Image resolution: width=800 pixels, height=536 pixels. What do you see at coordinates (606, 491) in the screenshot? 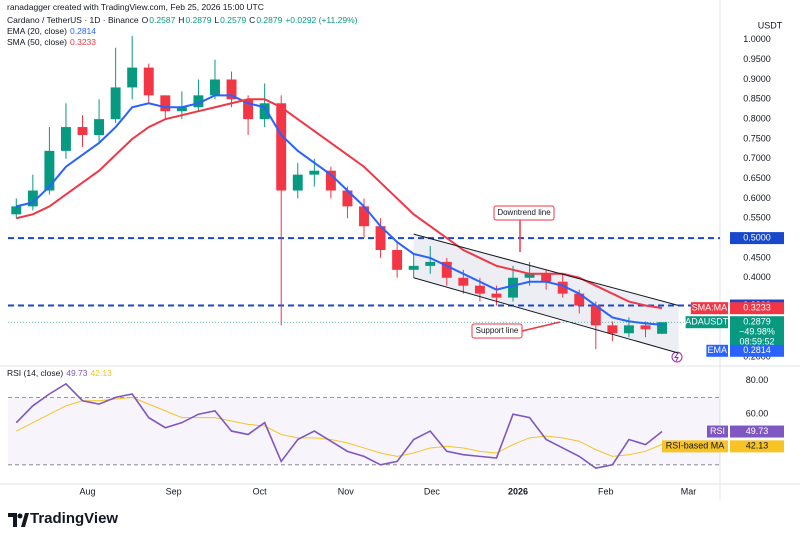
I see `x-tick-label: Feb` at bounding box center [606, 491].